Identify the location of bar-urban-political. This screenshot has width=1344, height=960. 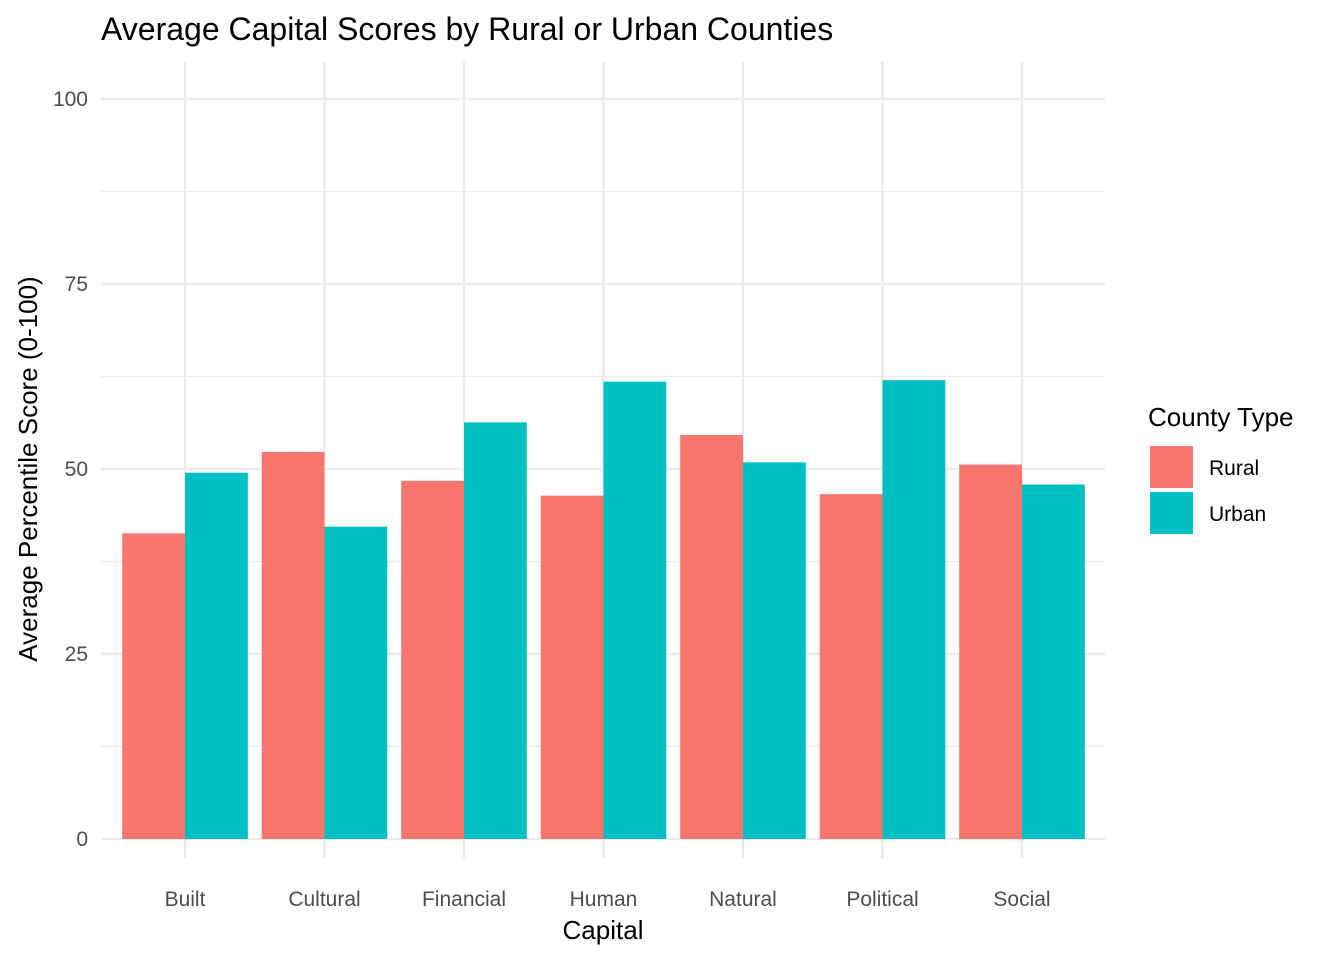
(914, 609).